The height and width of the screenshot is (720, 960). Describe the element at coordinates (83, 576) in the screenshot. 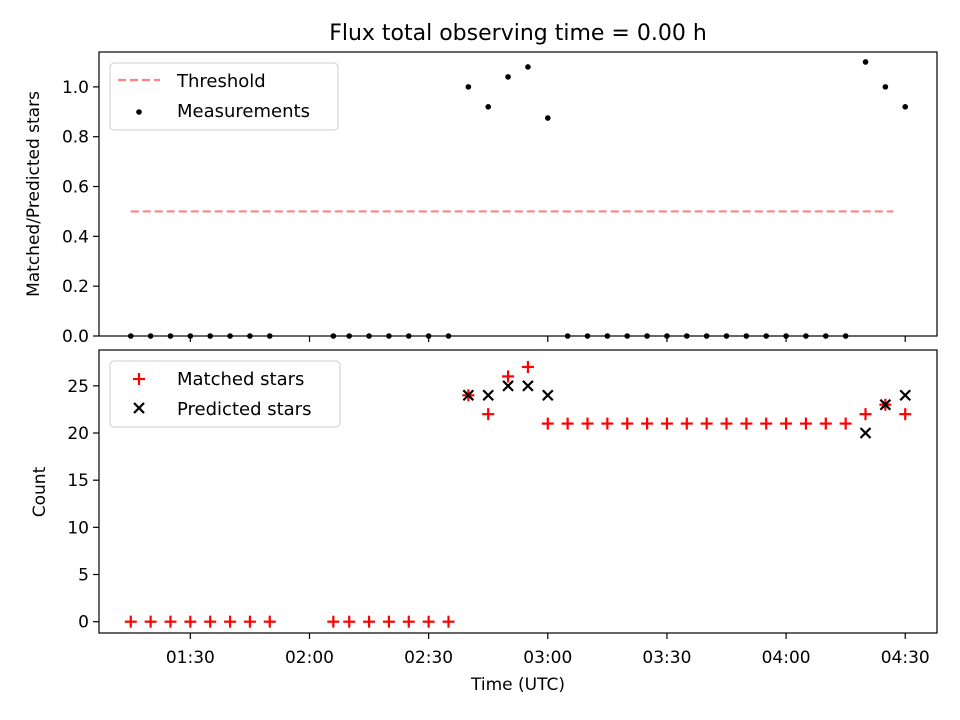

I see `count-y-tick-label: 5` at that location.